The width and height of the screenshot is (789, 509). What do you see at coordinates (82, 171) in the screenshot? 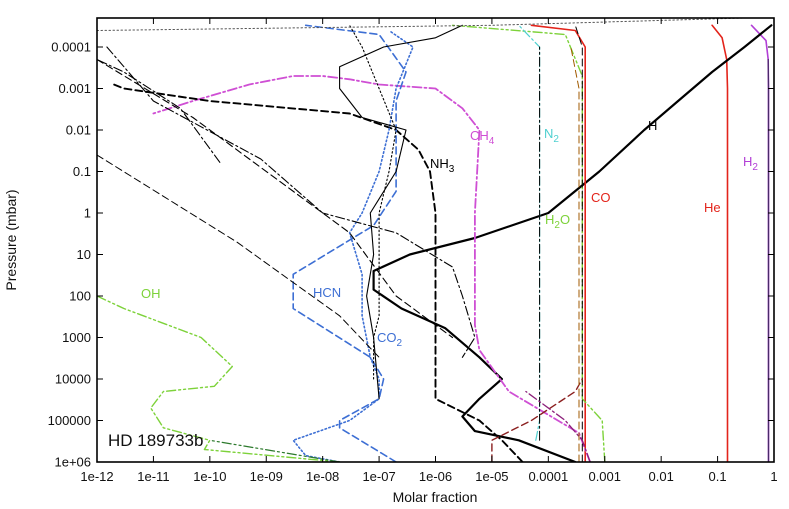
I see `y-tick-label: 0.1` at bounding box center [82, 171].